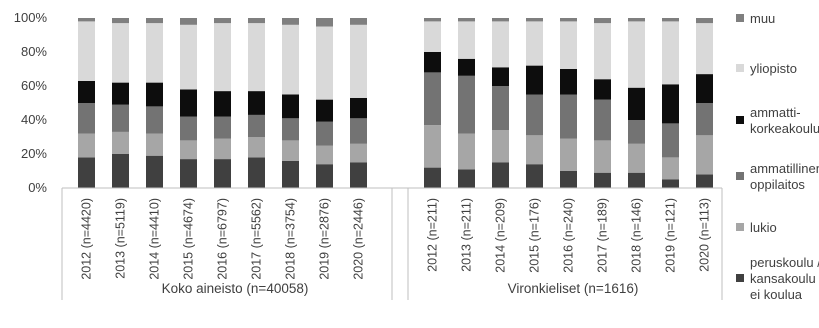 The image size is (819, 328). I want to click on x-tick-label: 2013 (n=5119), so click(121, 238).